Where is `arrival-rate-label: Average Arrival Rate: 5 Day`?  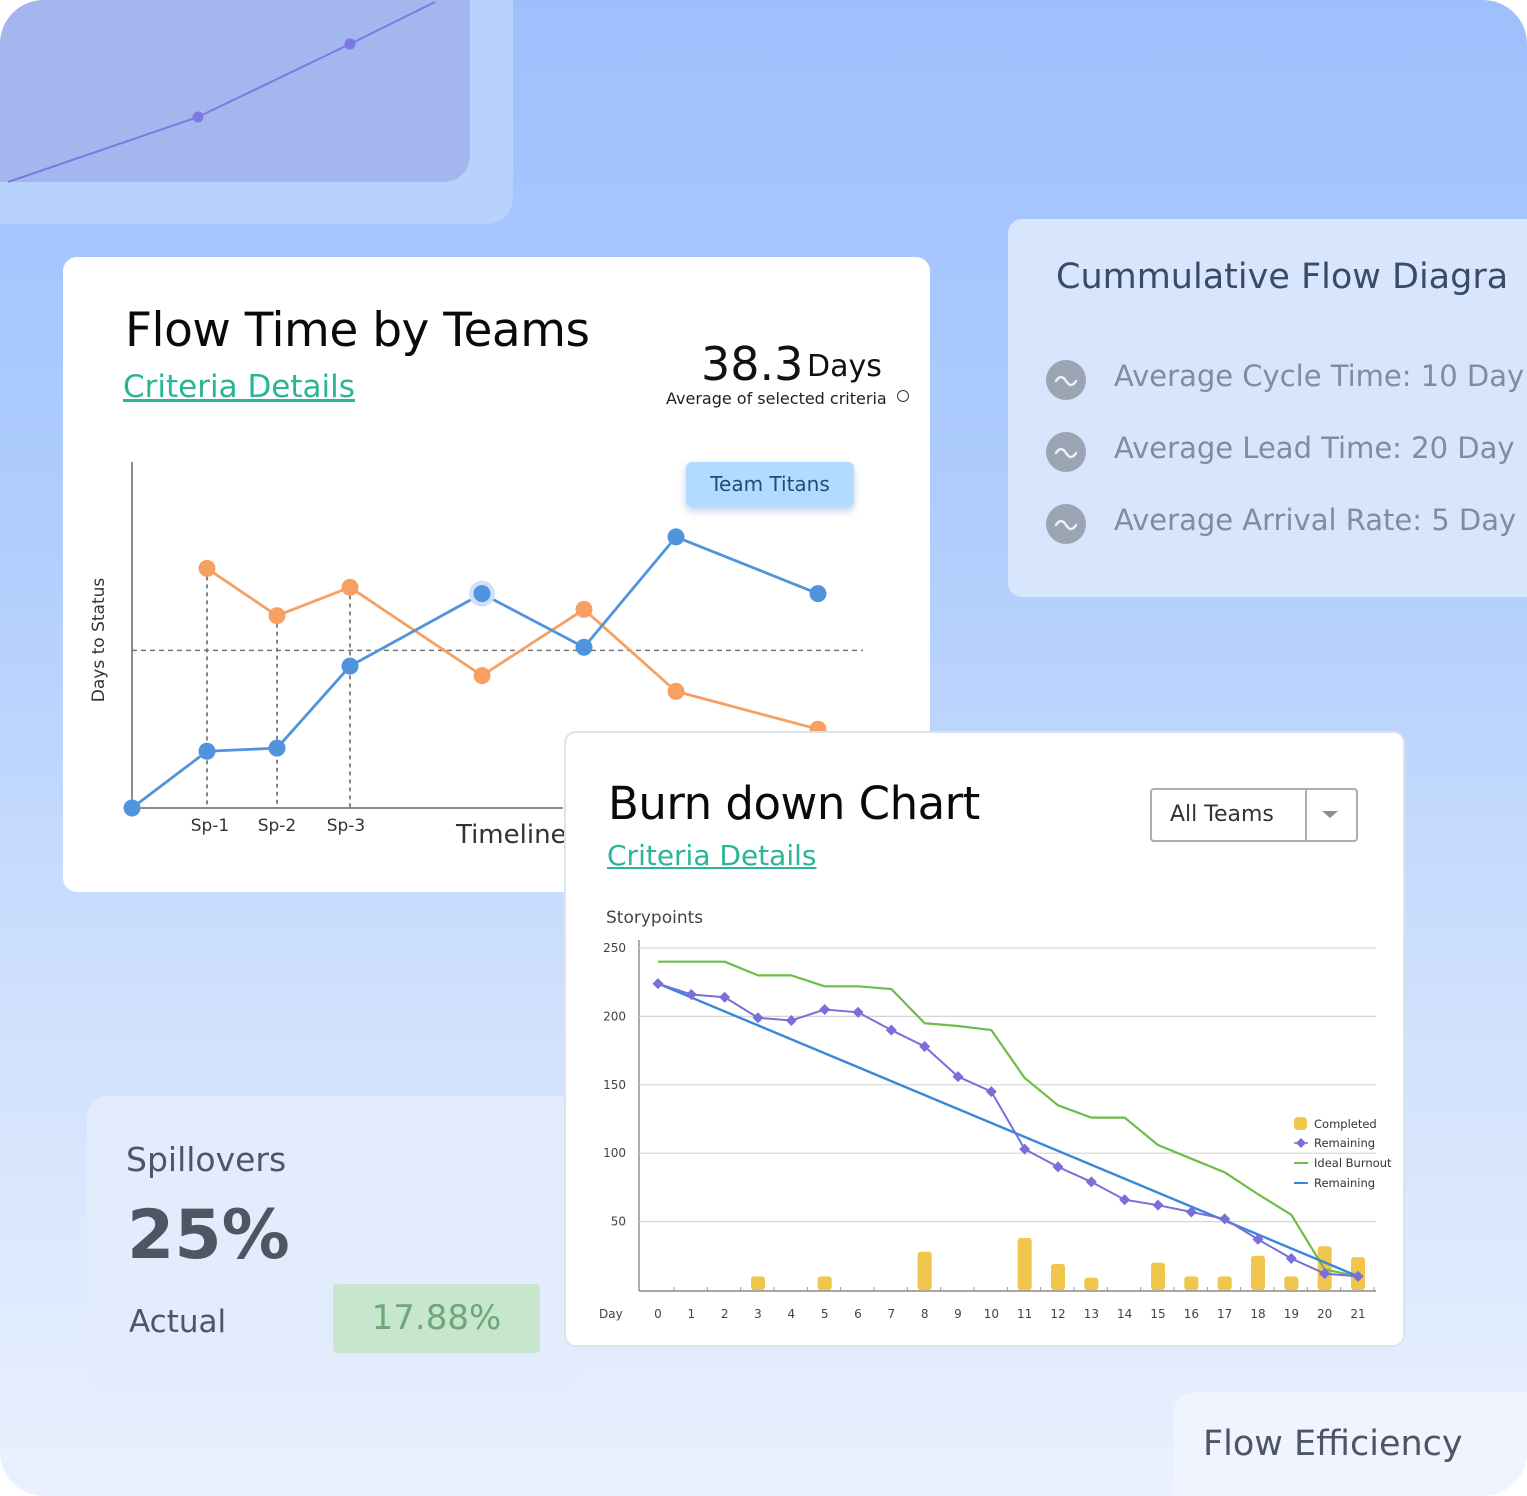 arrival-rate-label: Average Arrival Rate: 5 Day is located at coordinates (1315, 520).